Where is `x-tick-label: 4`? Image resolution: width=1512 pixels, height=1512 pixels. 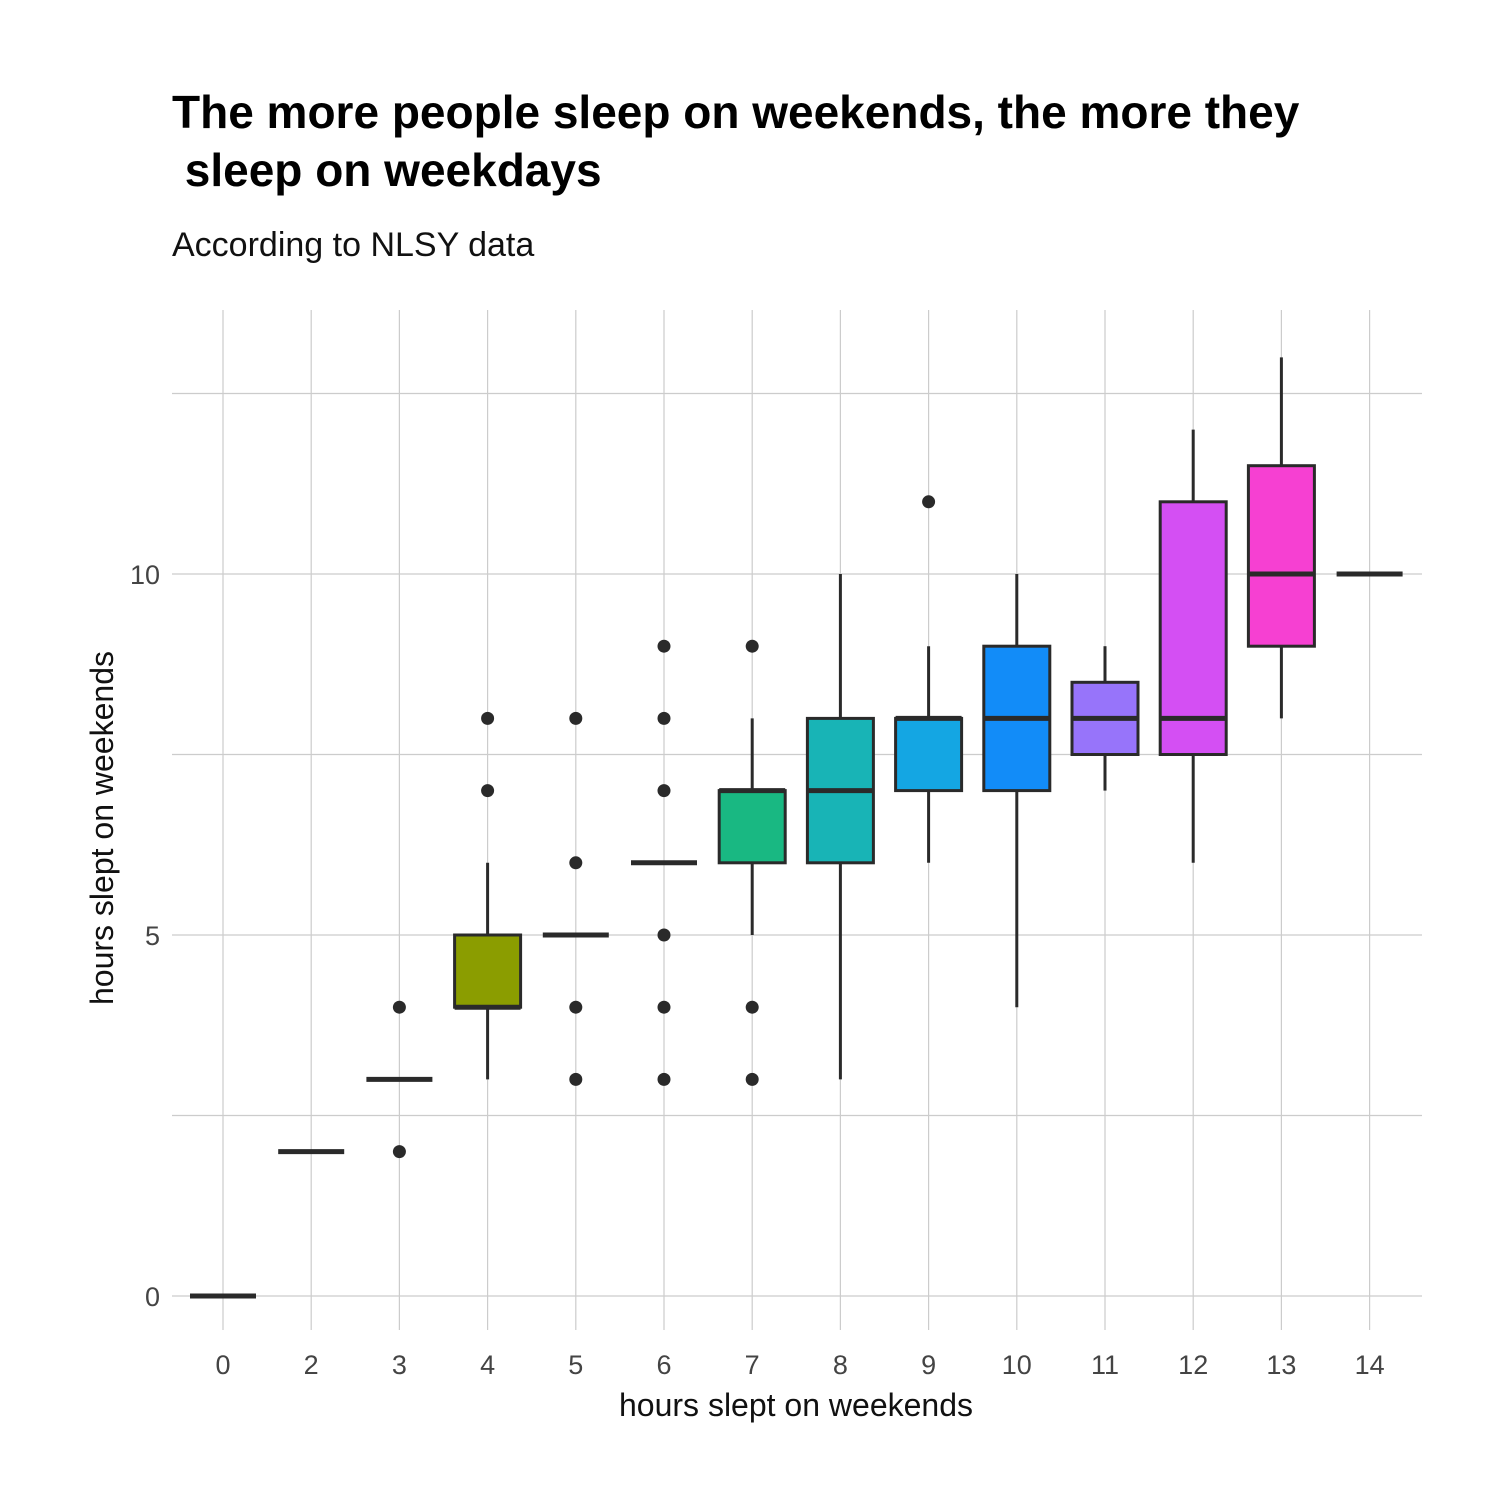 x-tick-label: 4 is located at coordinates (487, 1365).